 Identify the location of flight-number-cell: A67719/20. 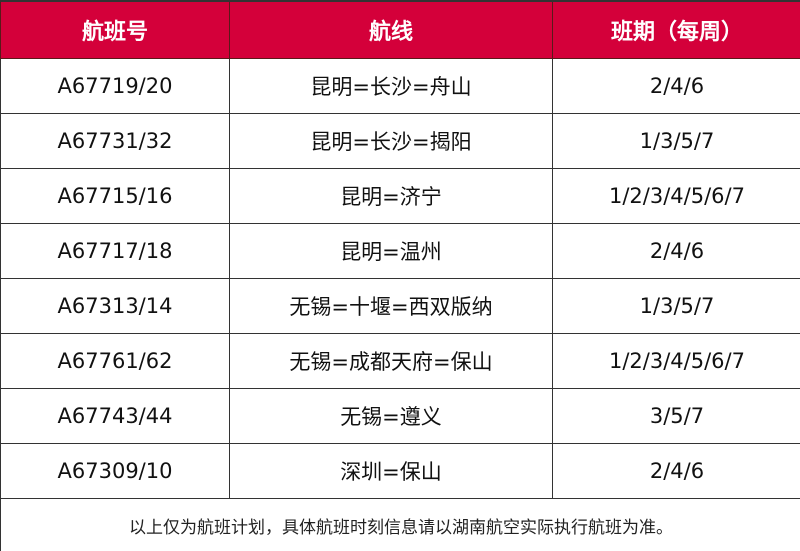
(115, 86).